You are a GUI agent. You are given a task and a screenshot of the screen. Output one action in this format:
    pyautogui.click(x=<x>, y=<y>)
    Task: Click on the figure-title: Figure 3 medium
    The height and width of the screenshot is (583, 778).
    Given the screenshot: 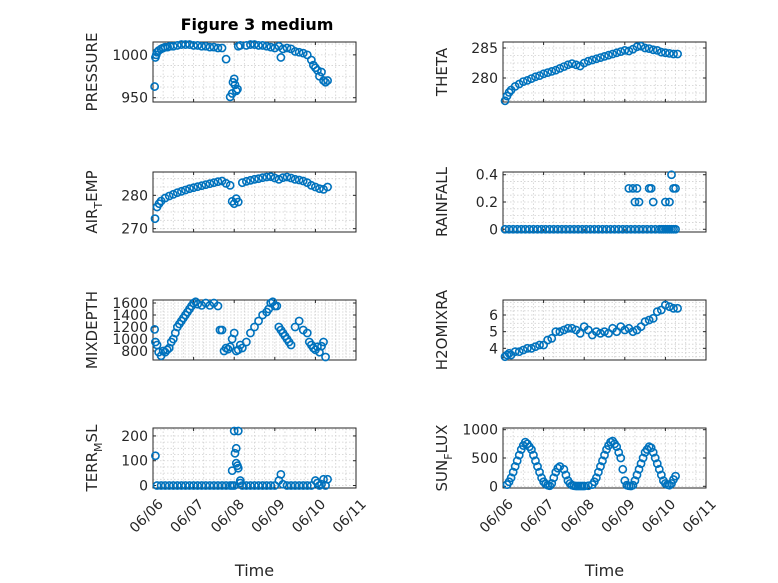 What is the action you would take?
    pyautogui.click(x=257, y=24)
    